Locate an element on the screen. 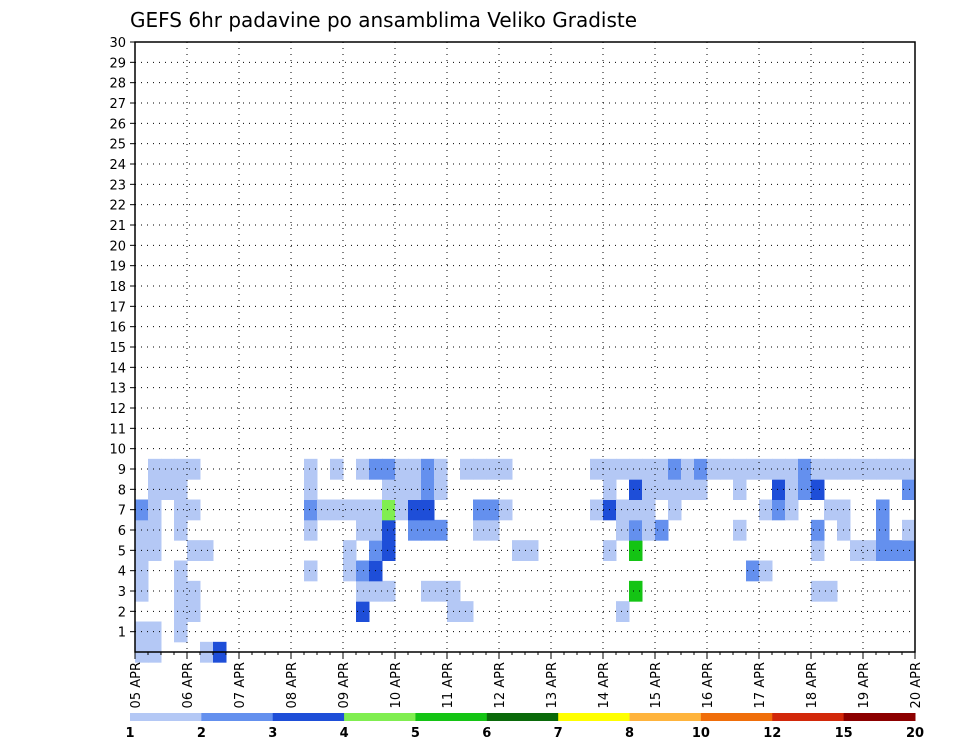 This screenshot has height=742, width=960. y-tick-label: 27 is located at coordinates (117, 104).